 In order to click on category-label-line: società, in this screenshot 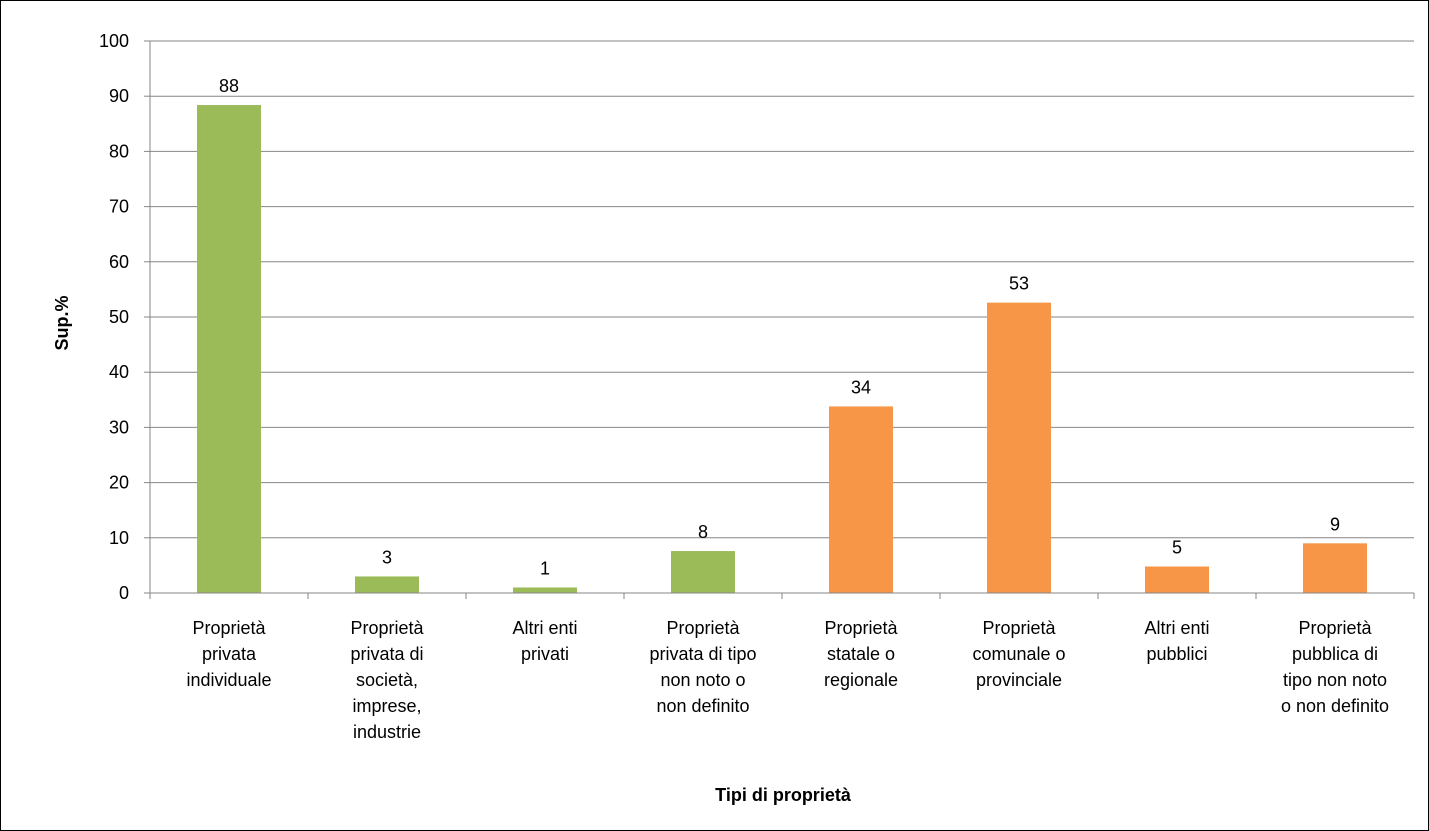, I will do `click(387, 680)`.